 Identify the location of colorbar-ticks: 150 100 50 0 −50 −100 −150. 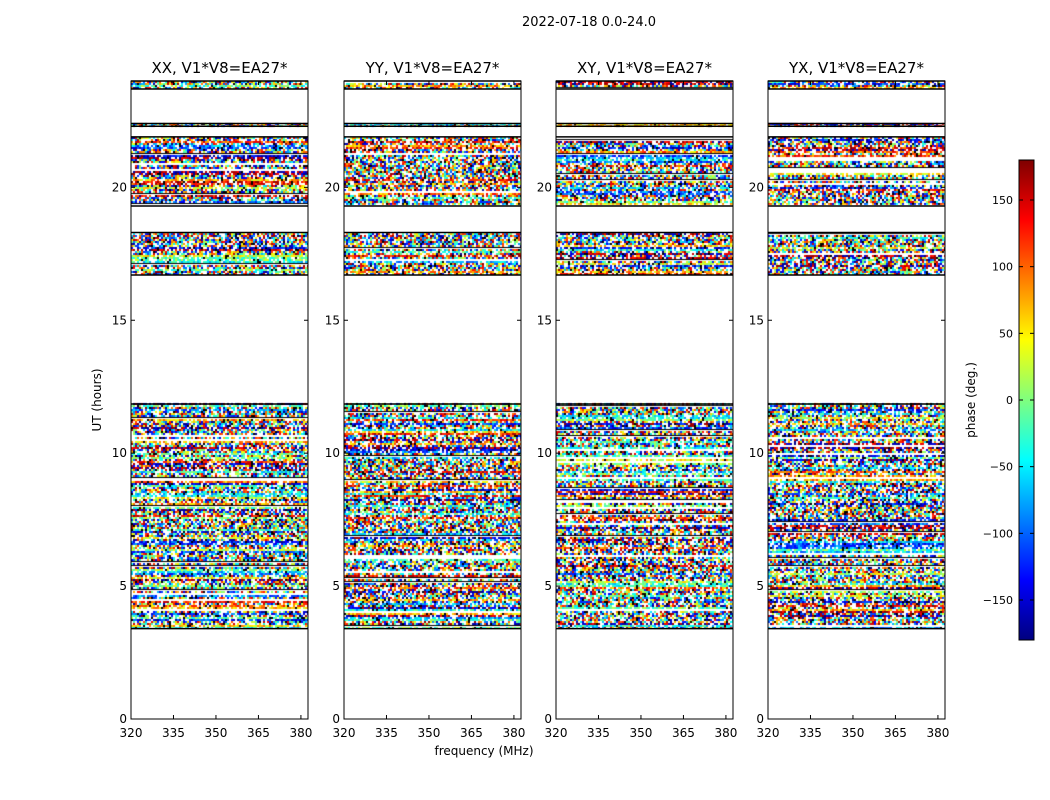
(1008, 400).